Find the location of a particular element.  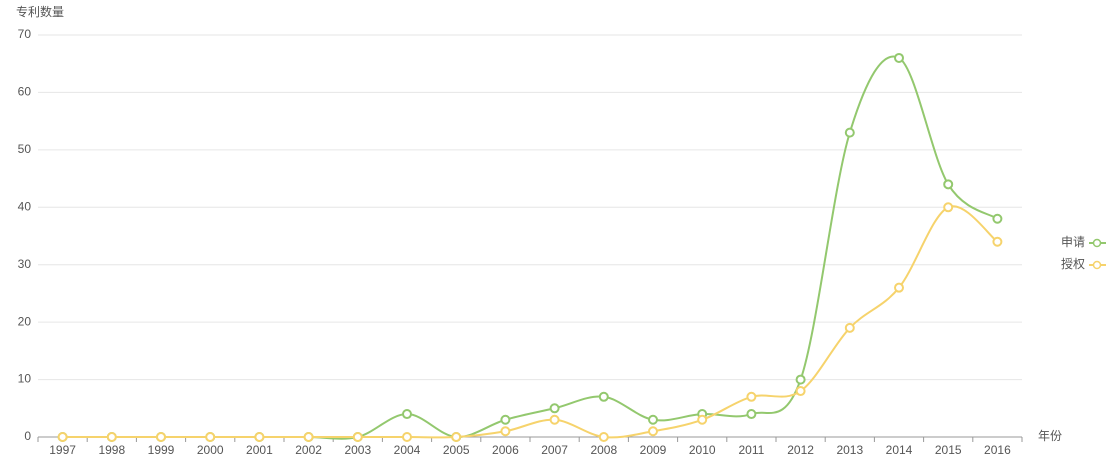

legend-label: 授权 is located at coordinates (1073, 263).